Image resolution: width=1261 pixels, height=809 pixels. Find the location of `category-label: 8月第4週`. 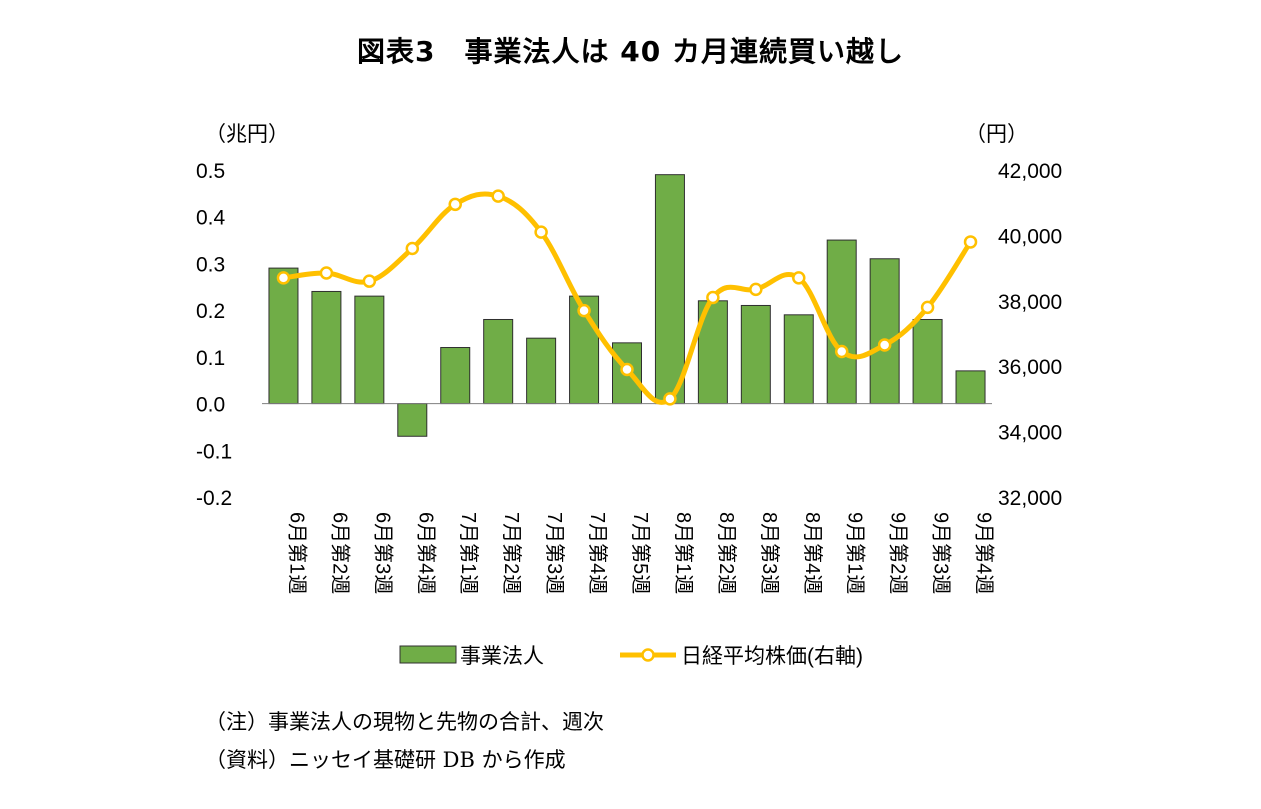

category-label: 8月第4週 is located at coordinates (812, 553).